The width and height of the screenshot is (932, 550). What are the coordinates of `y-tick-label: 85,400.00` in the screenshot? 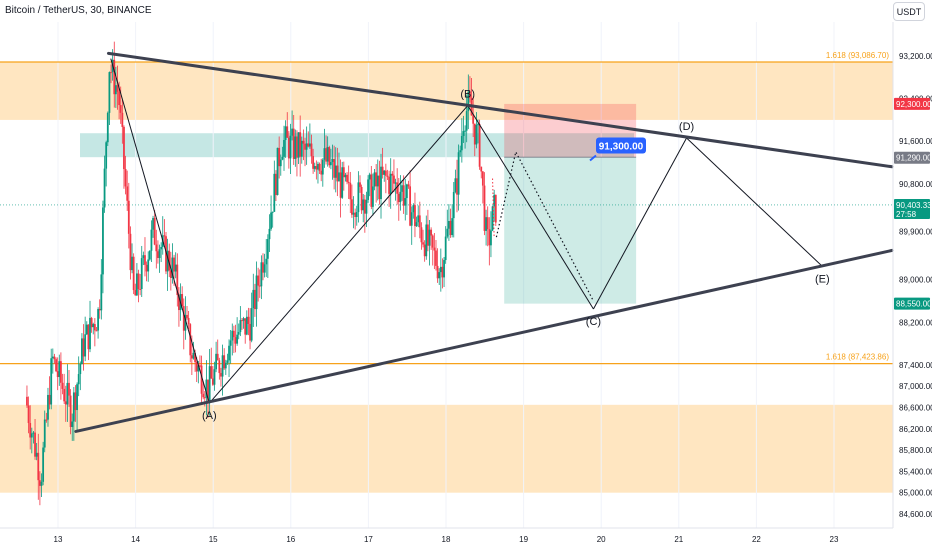 It's located at (915, 471).